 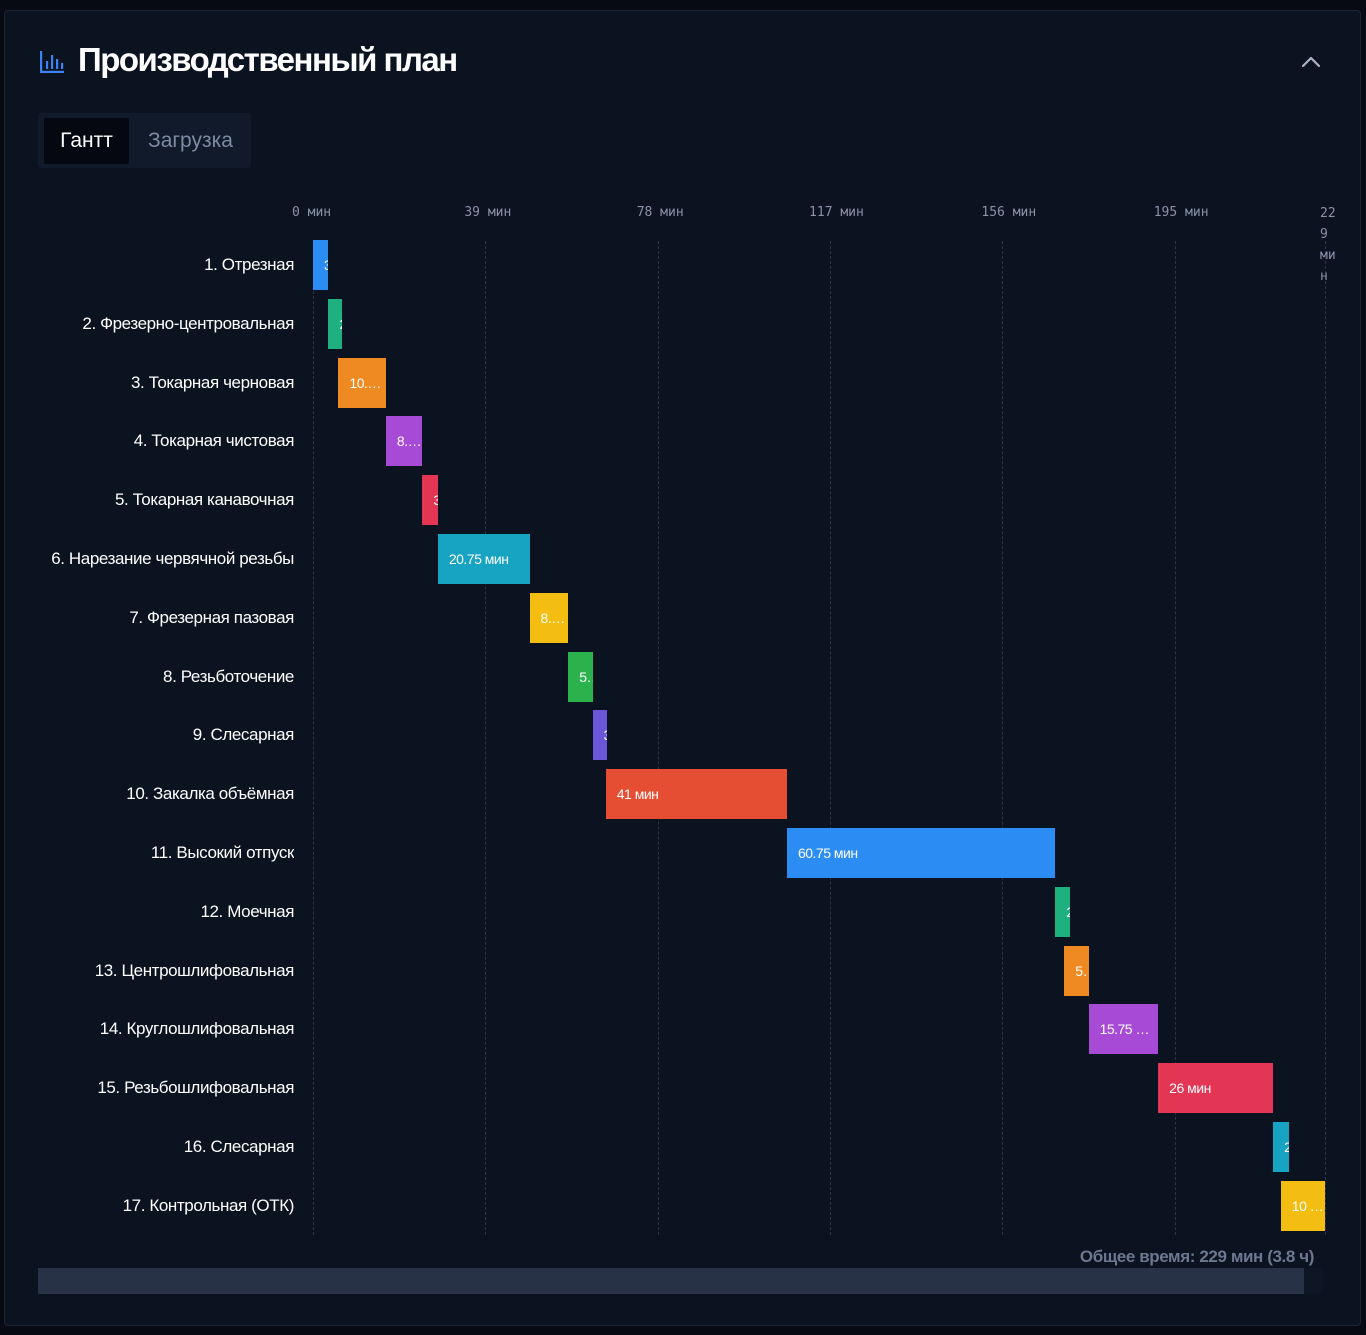 What do you see at coordinates (1311, 62) in the screenshot?
I see `chevron-up-icon` at bounding box center [1311, 62].